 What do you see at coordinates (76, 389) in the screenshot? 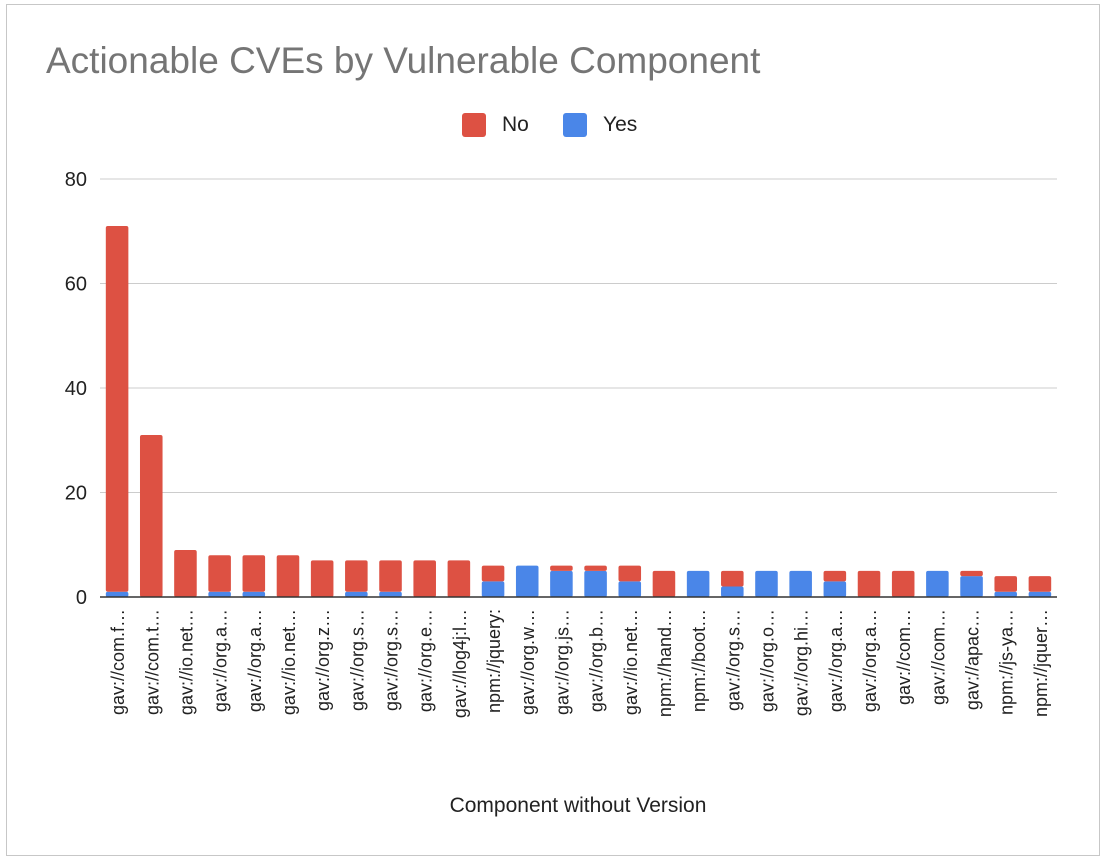
I see `y-tick-label: 40` at bounding box center [76, 389].